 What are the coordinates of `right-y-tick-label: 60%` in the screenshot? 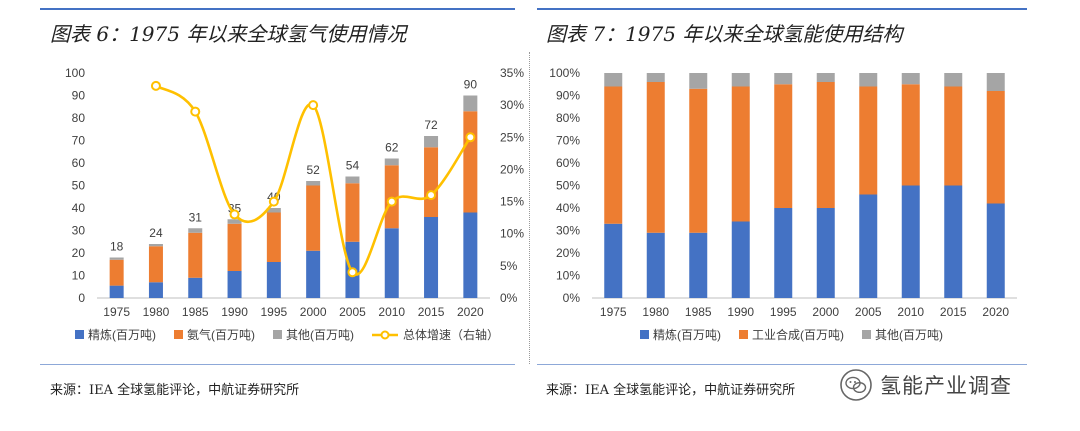 It's located at (568, 163).